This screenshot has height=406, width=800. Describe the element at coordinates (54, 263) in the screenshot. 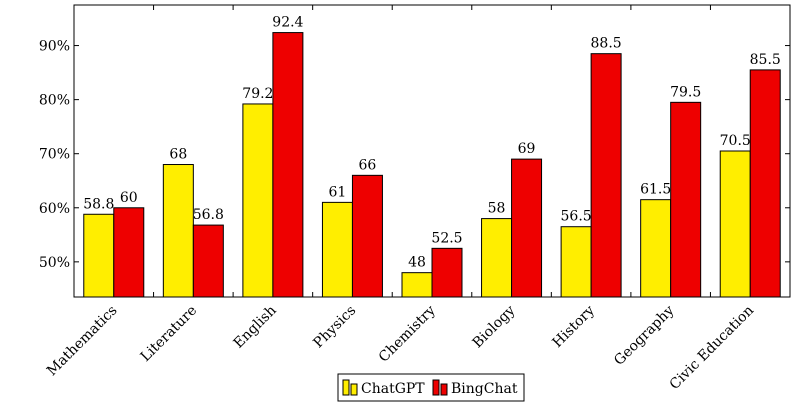

I see `y-tick-label: 50%` at that location.